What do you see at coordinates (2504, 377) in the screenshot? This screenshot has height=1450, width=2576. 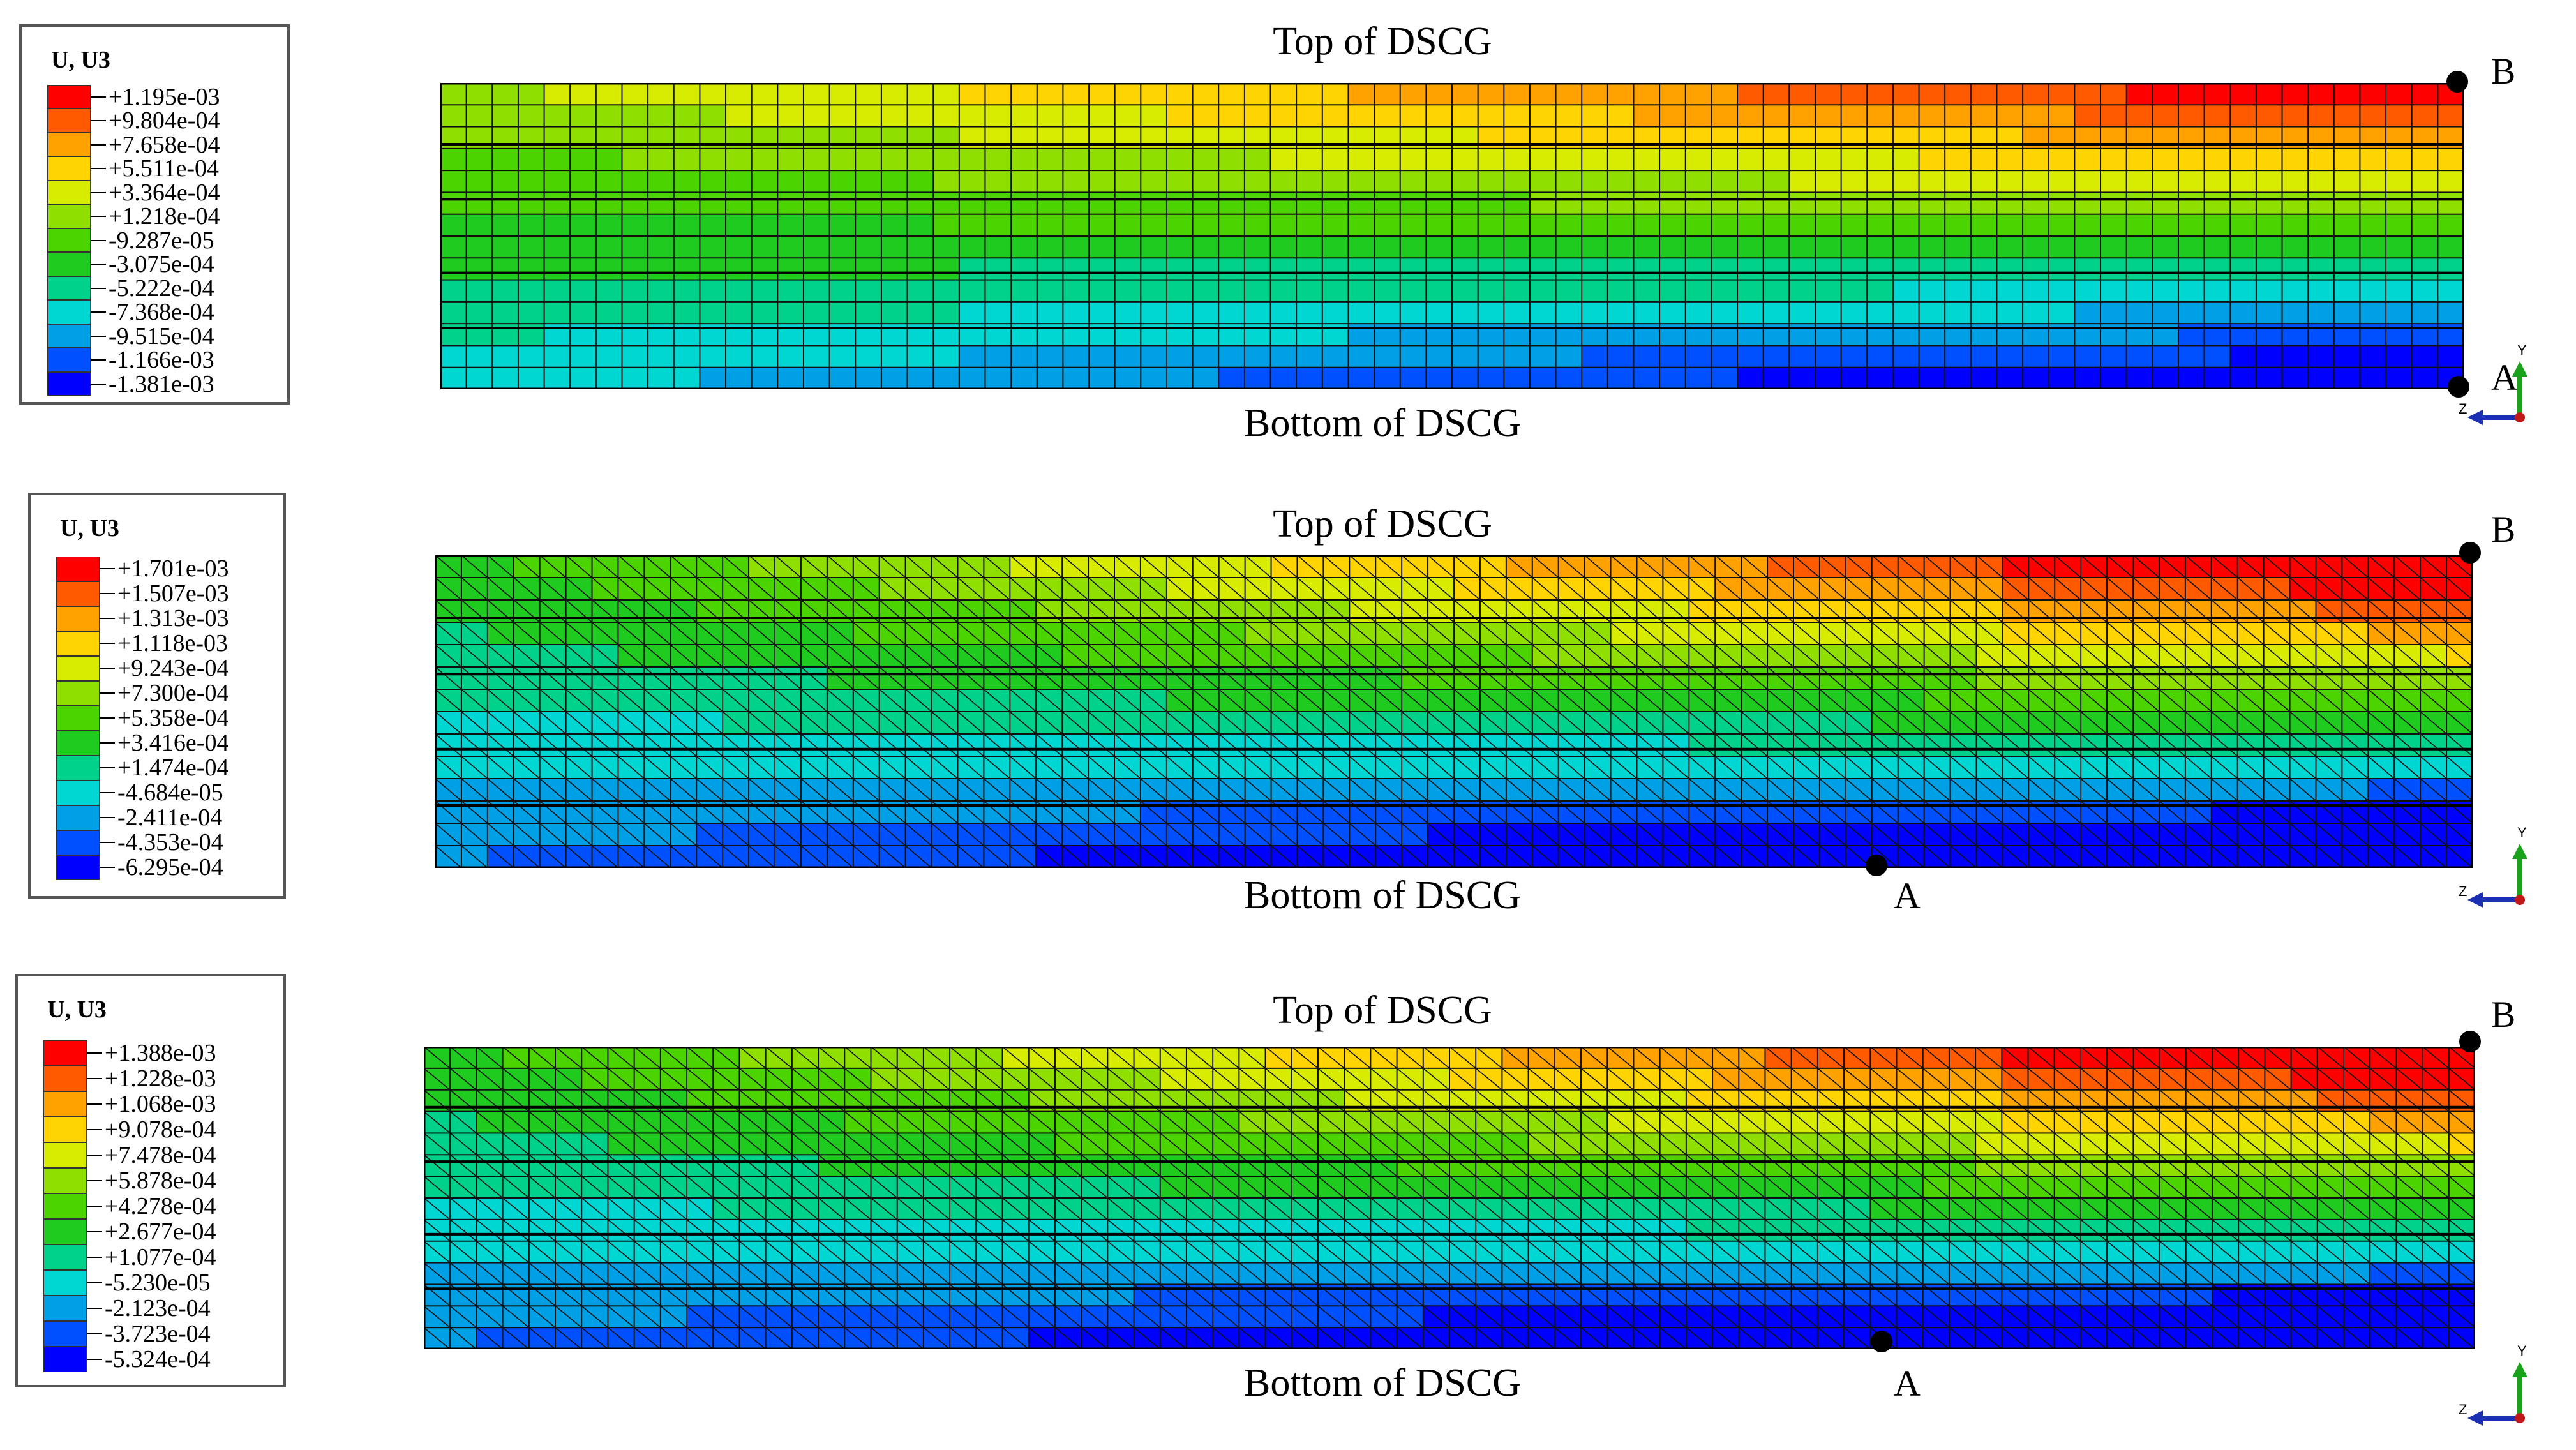 I see `point-a-label: A` at bounding box center [2504, 377].